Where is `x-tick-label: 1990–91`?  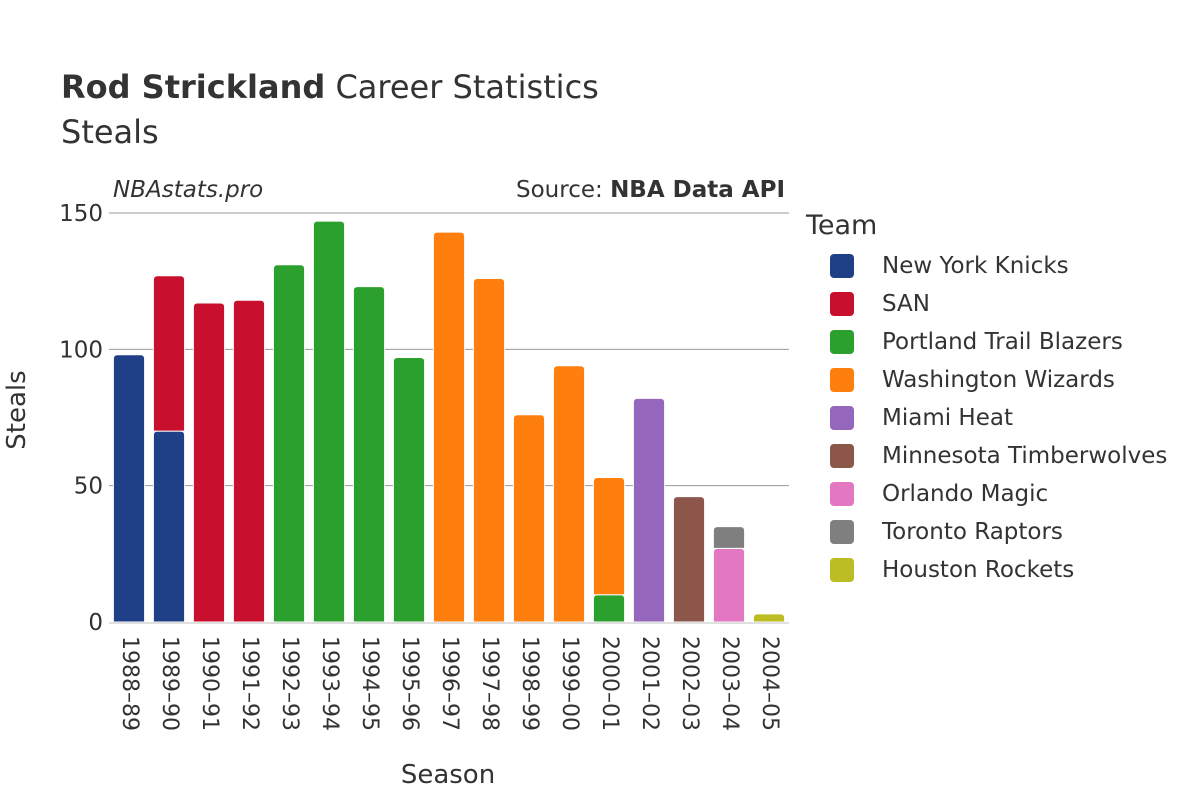
x-tick-label: 1990–91 is located at coordinates (209, 683).